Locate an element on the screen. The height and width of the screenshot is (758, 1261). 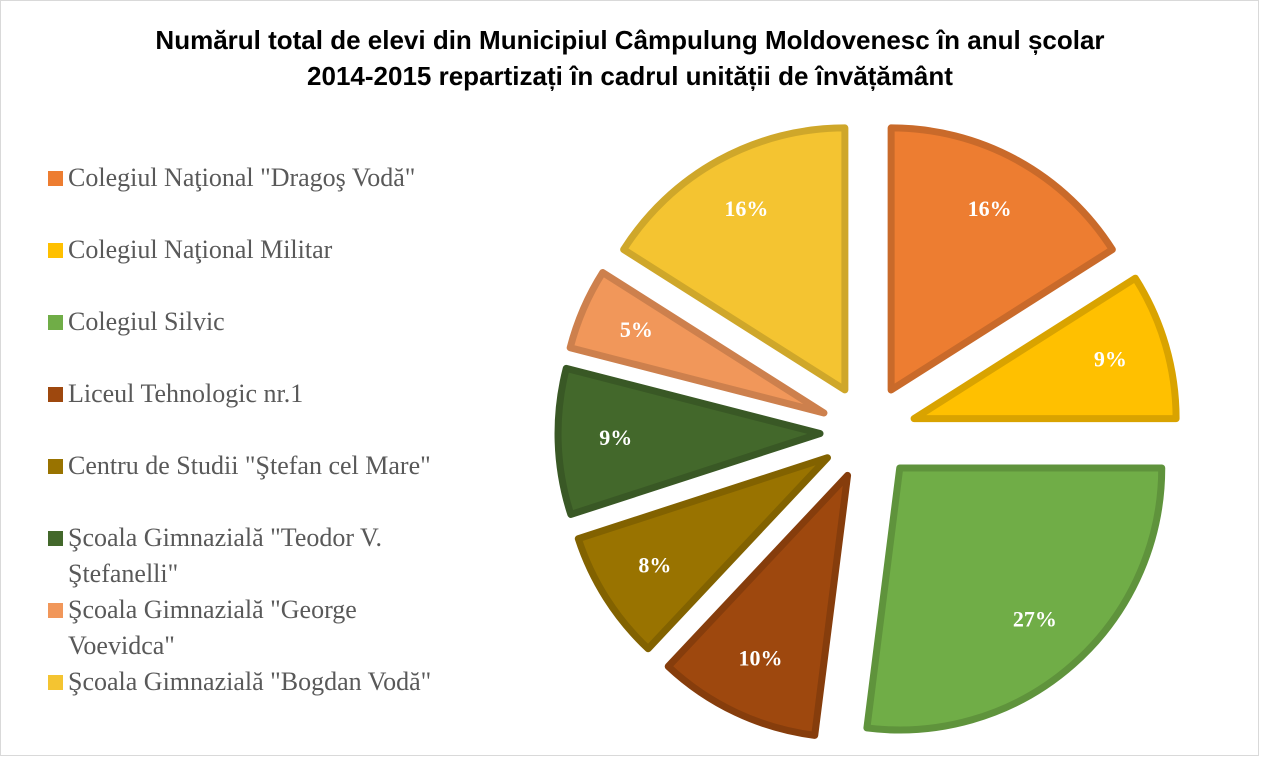
legend-item: Liceul Tehnologic nr.1 is located at coordinates (258, 394).